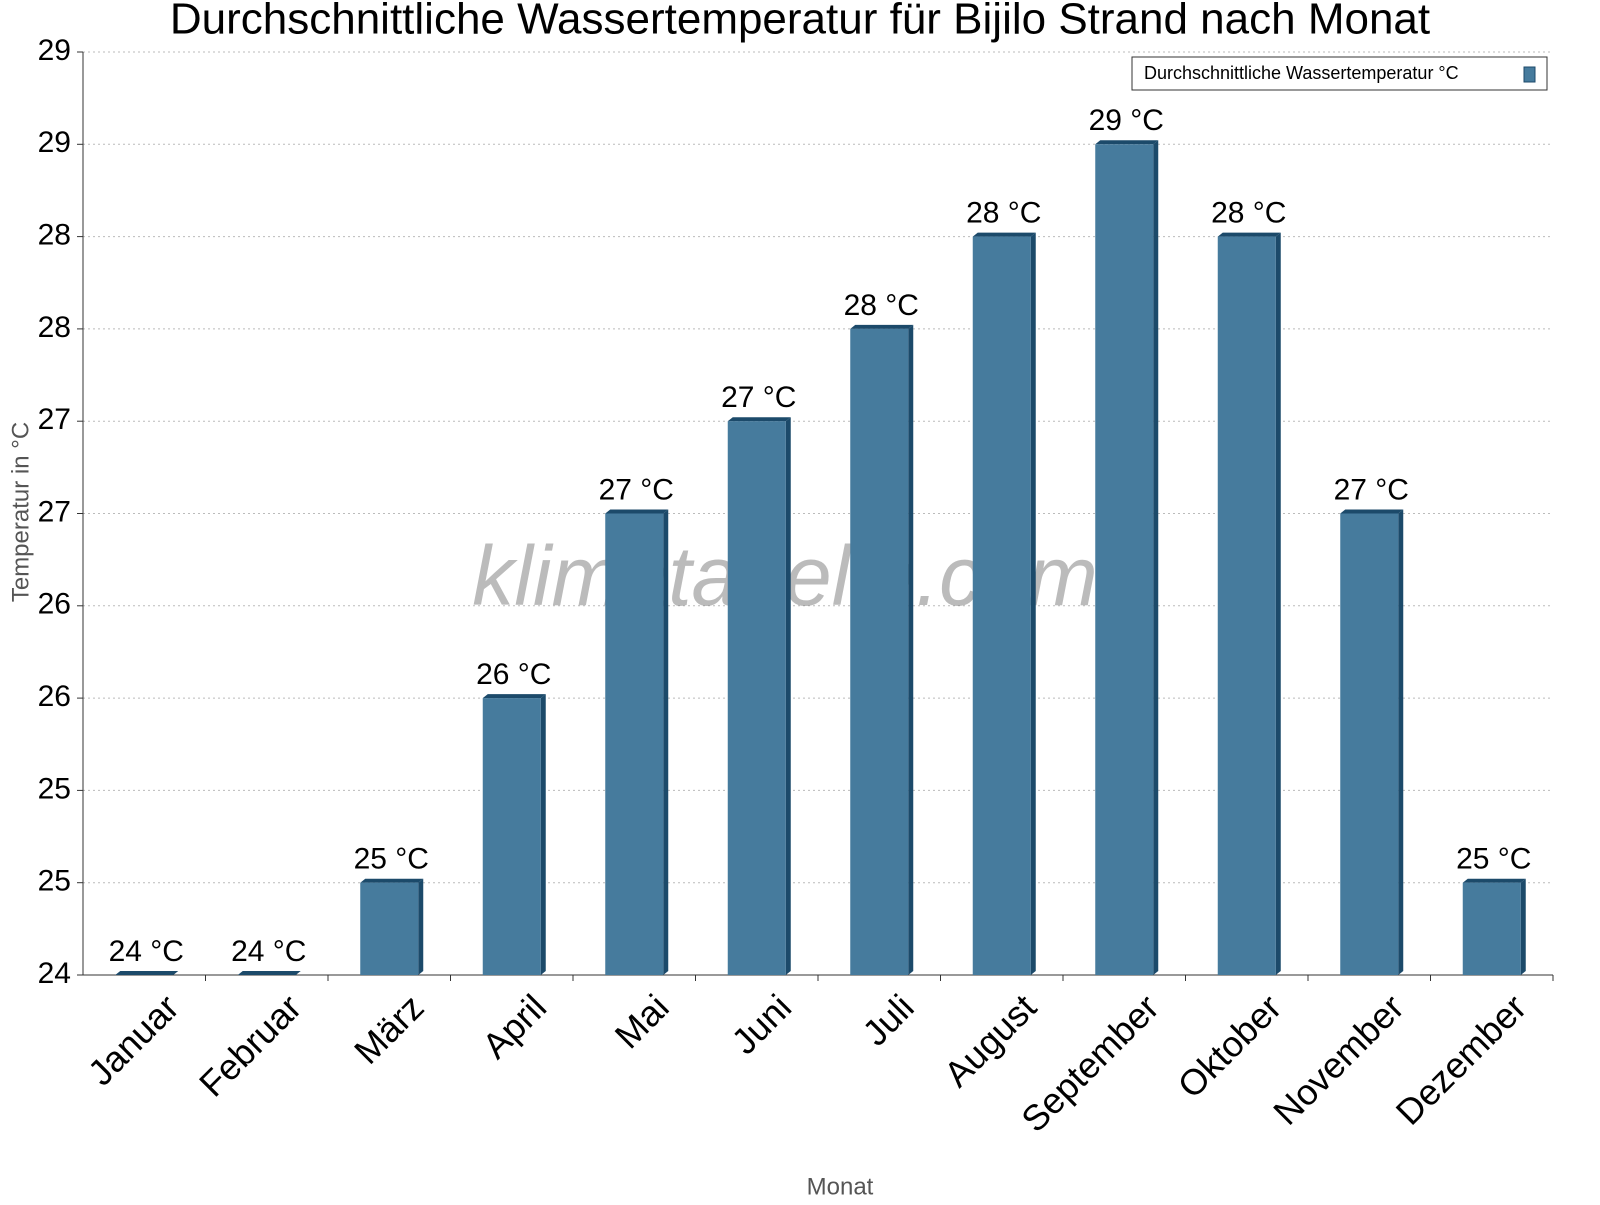 The height and width of the screenshot is (1205, 1600). What do you see at coordinates (1529, 74) in the screenshot?
I see `legend-swatch` at bounding box center [1529, 74].